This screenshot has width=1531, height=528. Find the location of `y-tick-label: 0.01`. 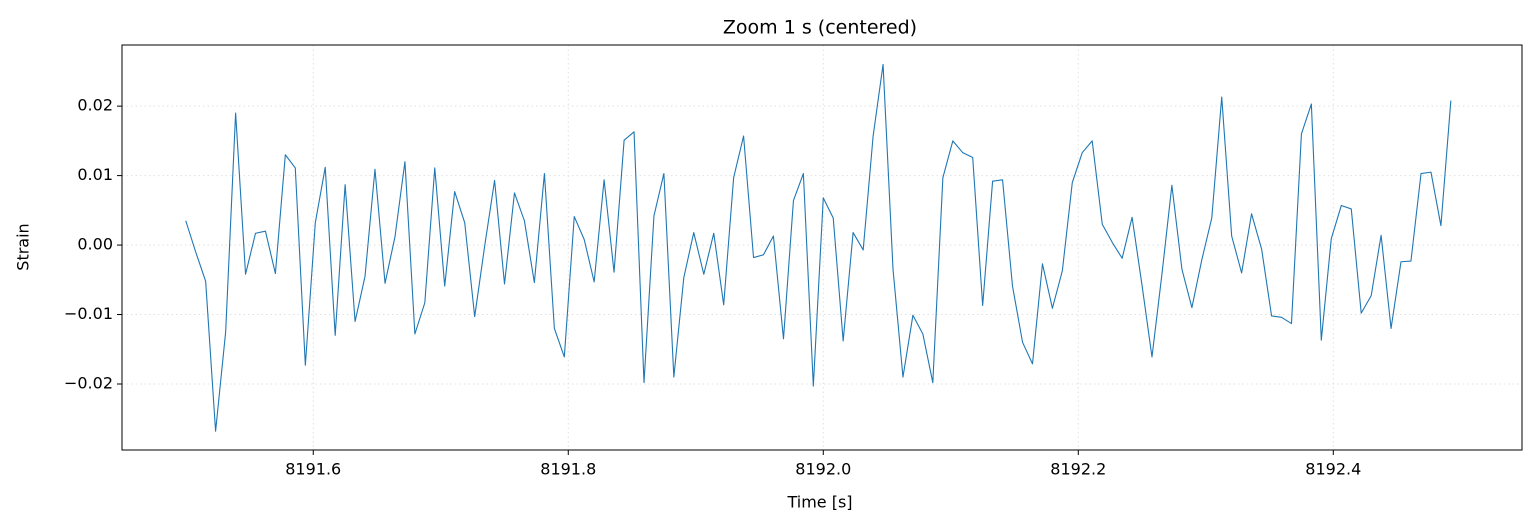

y-tick-label: 0.01 is located at coordinates (95, 174).